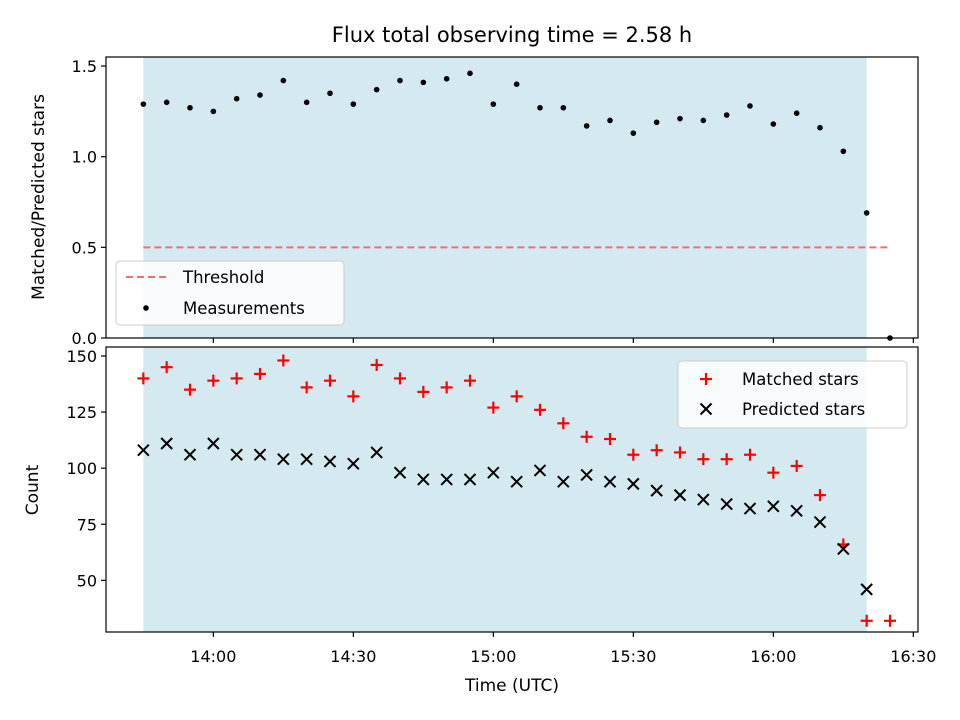 Image resolution: width=960 pixels, height=720 pixels. I want to click on x-axis-label: Time (UTC), so click(511, 686).